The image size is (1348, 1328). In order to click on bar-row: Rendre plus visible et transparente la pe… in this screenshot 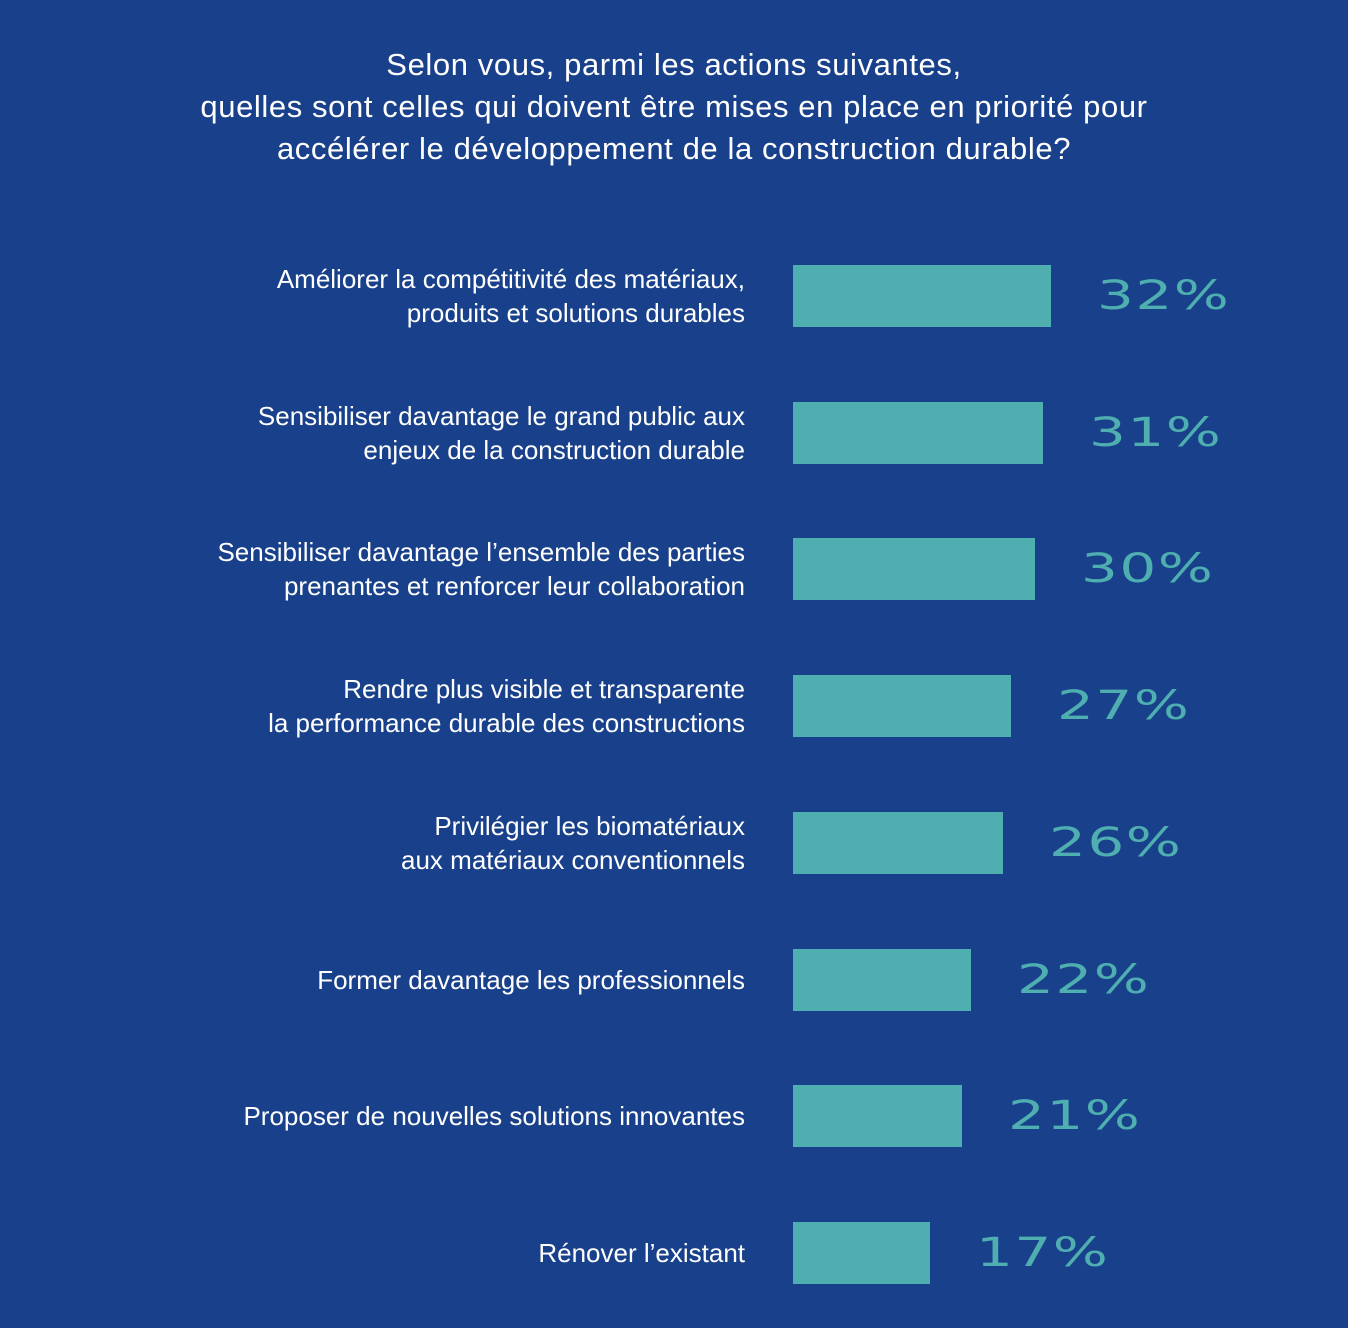, I will do `click(674, 706)`.